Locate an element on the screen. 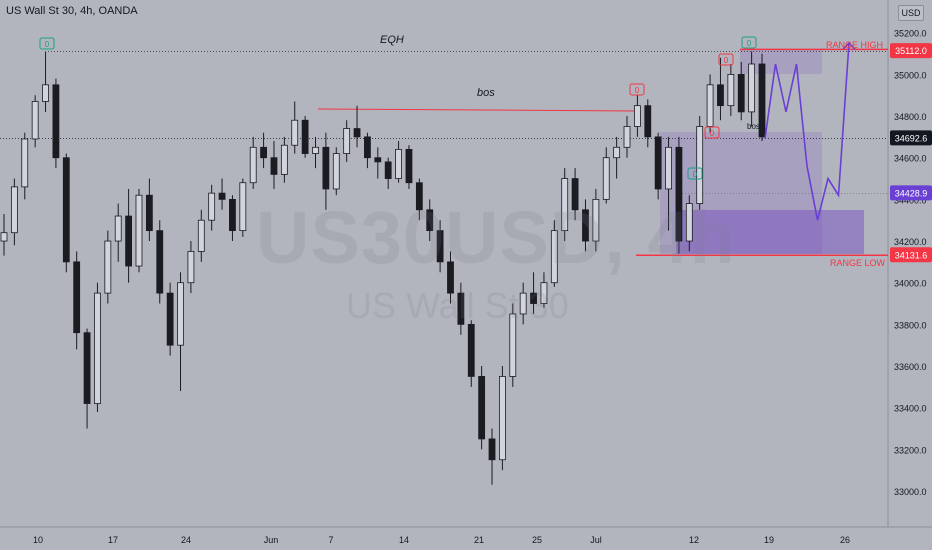 The width and height of the screenshot is (932, 550). y-tick-label: 34400.0 is located at coordinates (910, 200).